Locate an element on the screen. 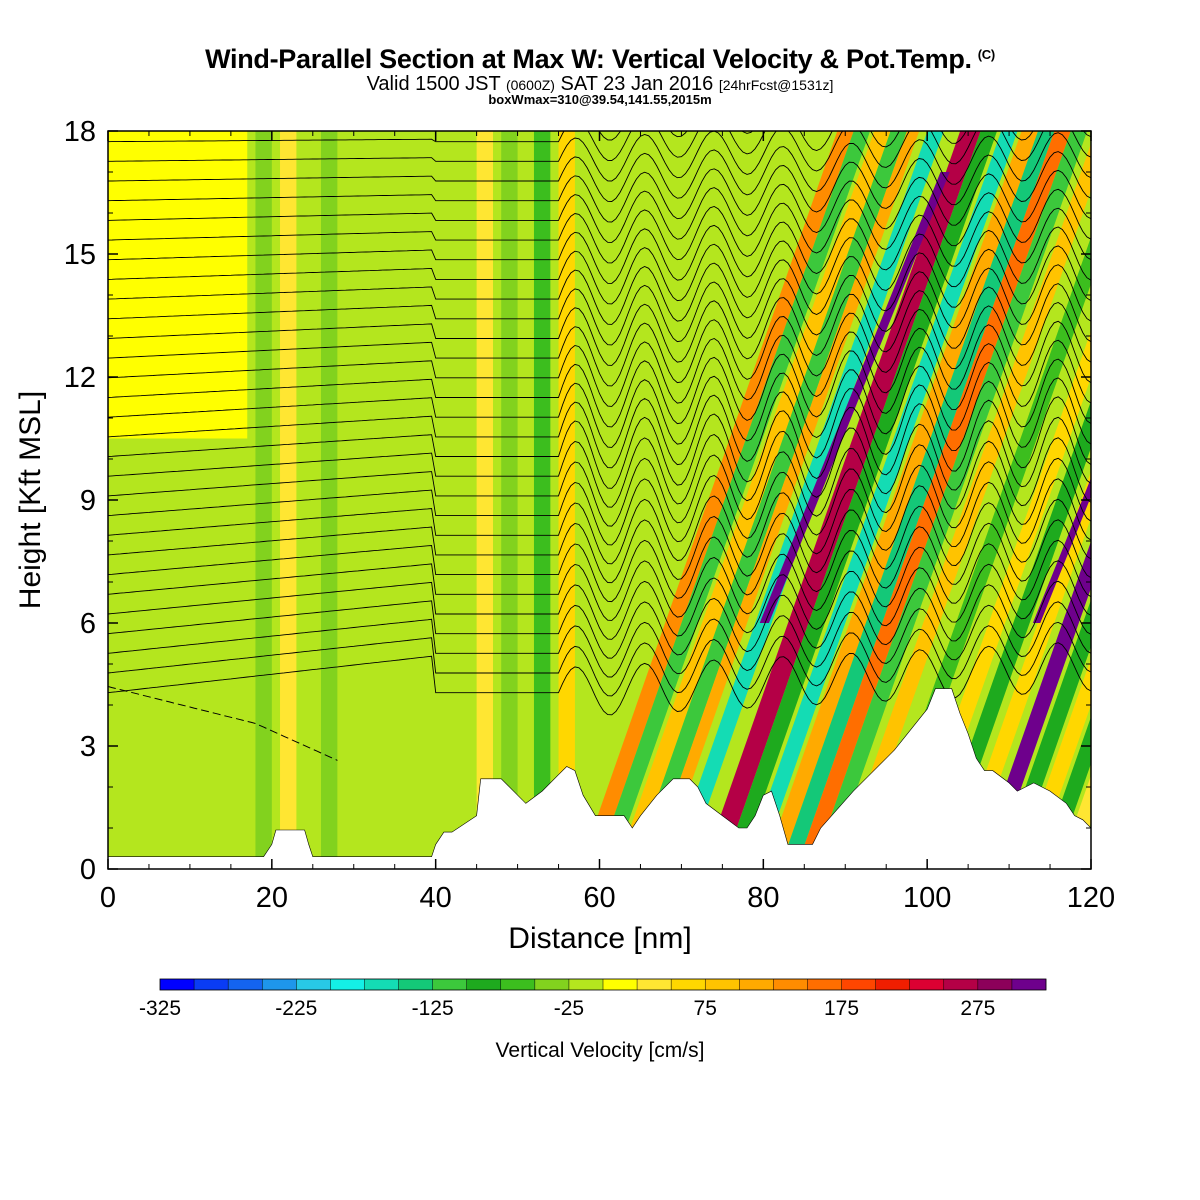 This screenshot has width=1200, height=1200. theta-contour-dashed is located at coordinates (223, 723).